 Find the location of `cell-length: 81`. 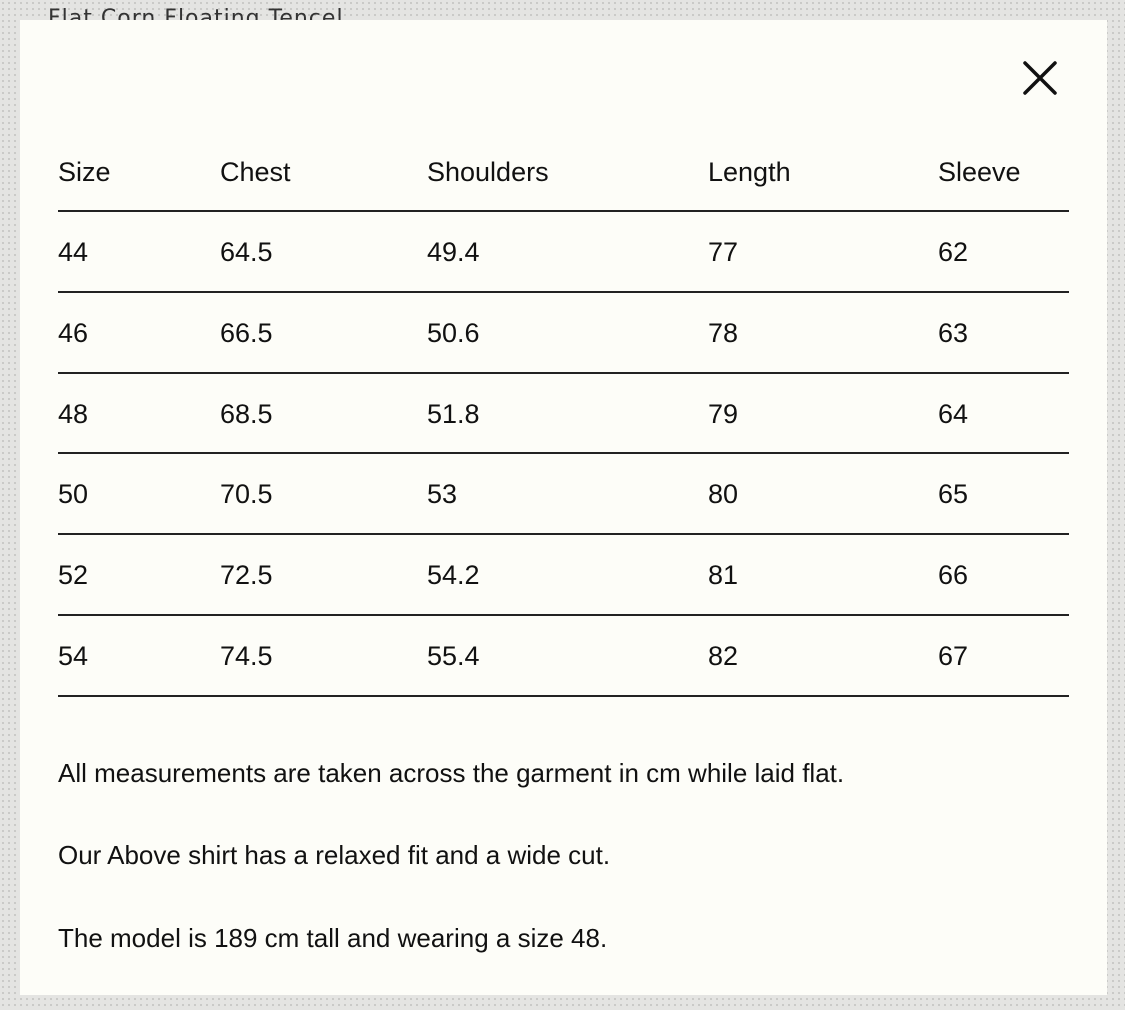

cell-length: 81 is located at coordinates (723, 575).